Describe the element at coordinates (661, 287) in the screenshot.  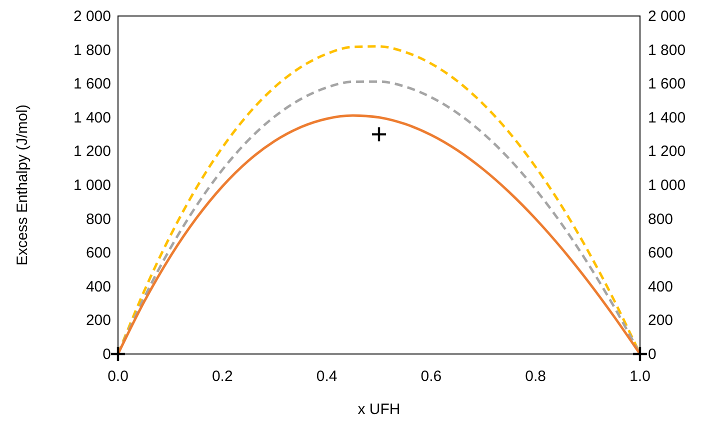
I see `y2-tick-label: 400` at that location.